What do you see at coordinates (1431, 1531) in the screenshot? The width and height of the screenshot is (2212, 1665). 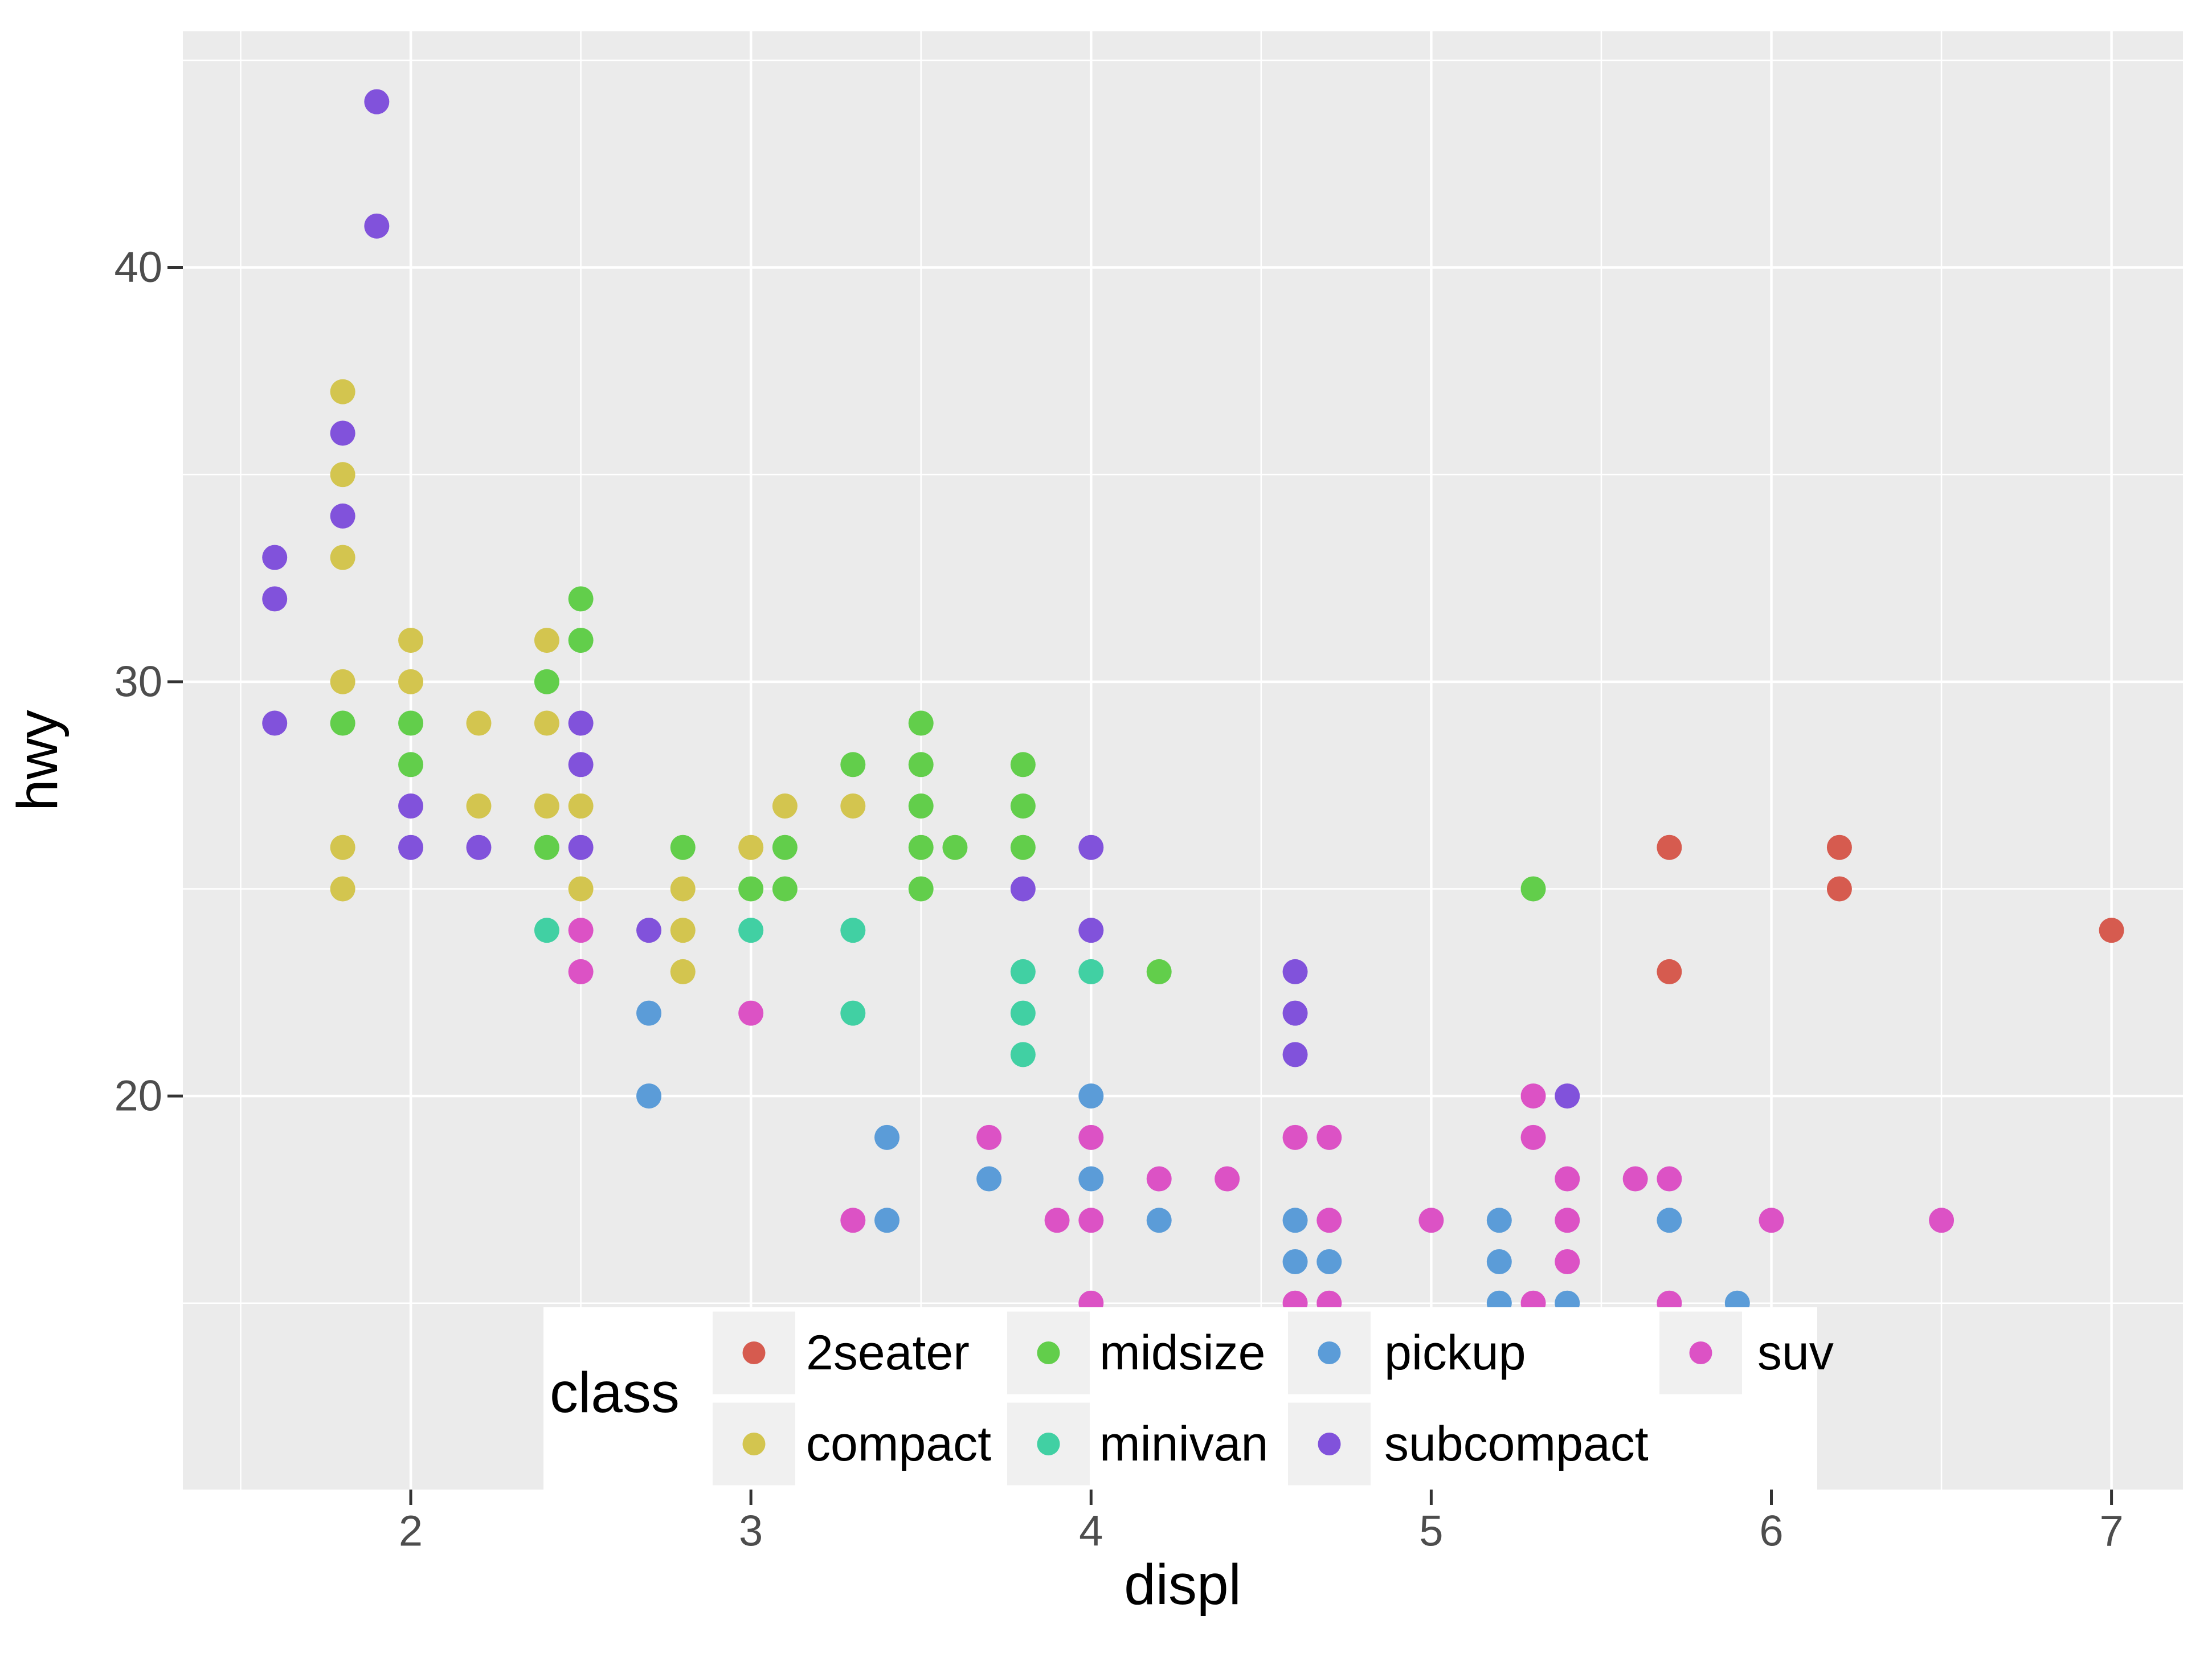 I see `x-axis-tick-label: 5` at bounding box center [1431, 1531].